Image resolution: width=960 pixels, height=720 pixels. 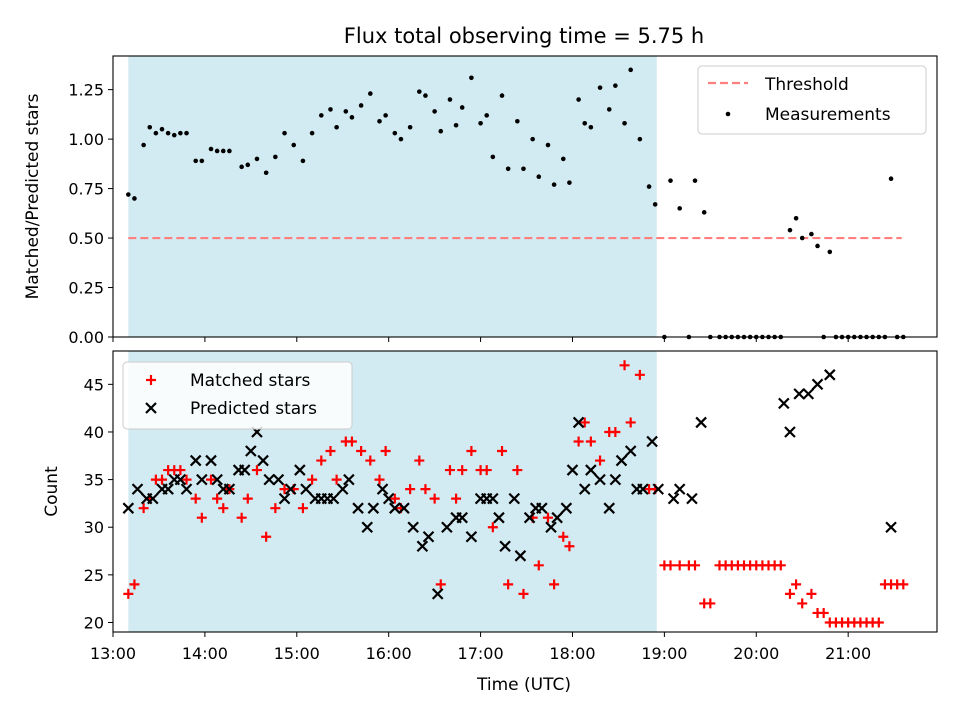 I want to click on ratio-y-axis: 0.00 0.25 0.50 0.75 1.00 1.25, so click(x=90, y=214).